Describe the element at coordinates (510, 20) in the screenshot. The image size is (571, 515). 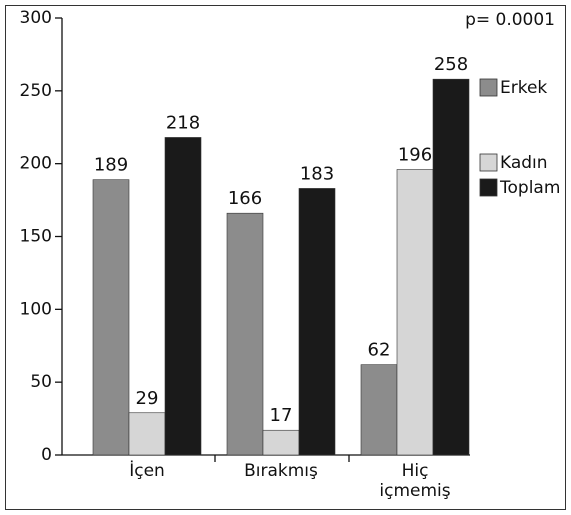
I see `annotation: p= 0.0001` at that location.